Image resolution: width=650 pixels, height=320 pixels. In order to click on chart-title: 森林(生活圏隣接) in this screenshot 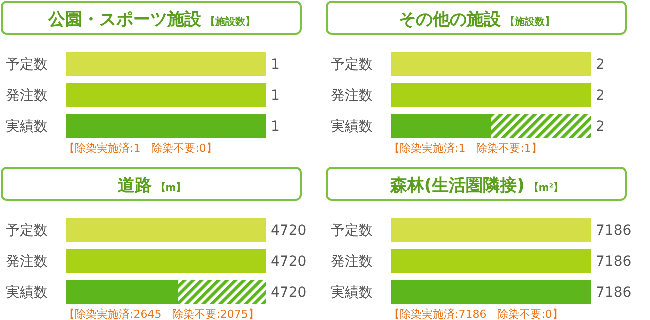, I will do `click(457, 186)`.